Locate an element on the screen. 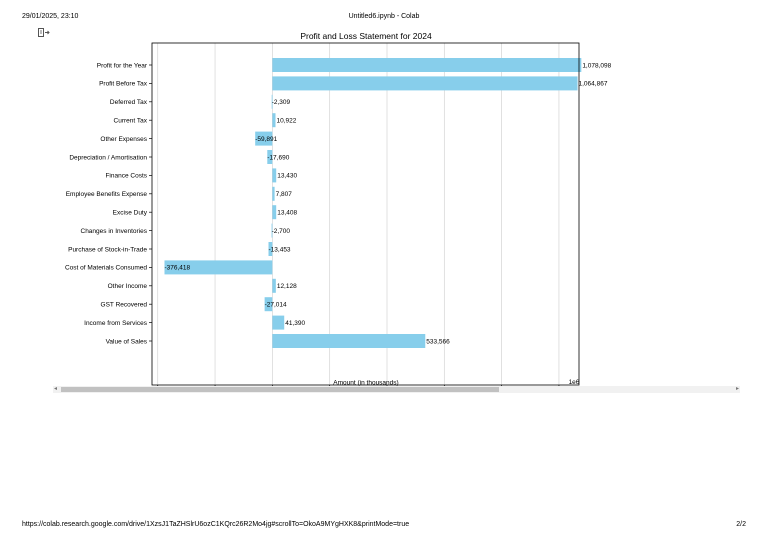 Image resolution: width=768 pixels, height=543 pixels. x-axis-label: Amount (in thousands) is located at coordinates (365, 383).